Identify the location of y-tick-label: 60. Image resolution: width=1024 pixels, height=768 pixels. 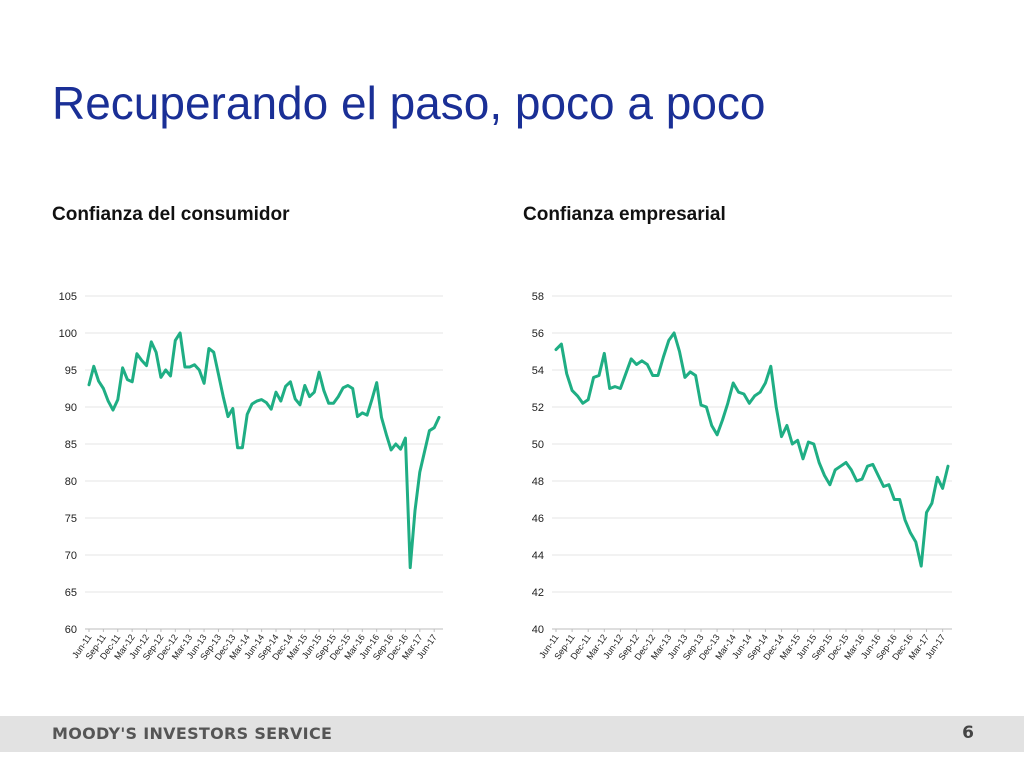
(71, 630).